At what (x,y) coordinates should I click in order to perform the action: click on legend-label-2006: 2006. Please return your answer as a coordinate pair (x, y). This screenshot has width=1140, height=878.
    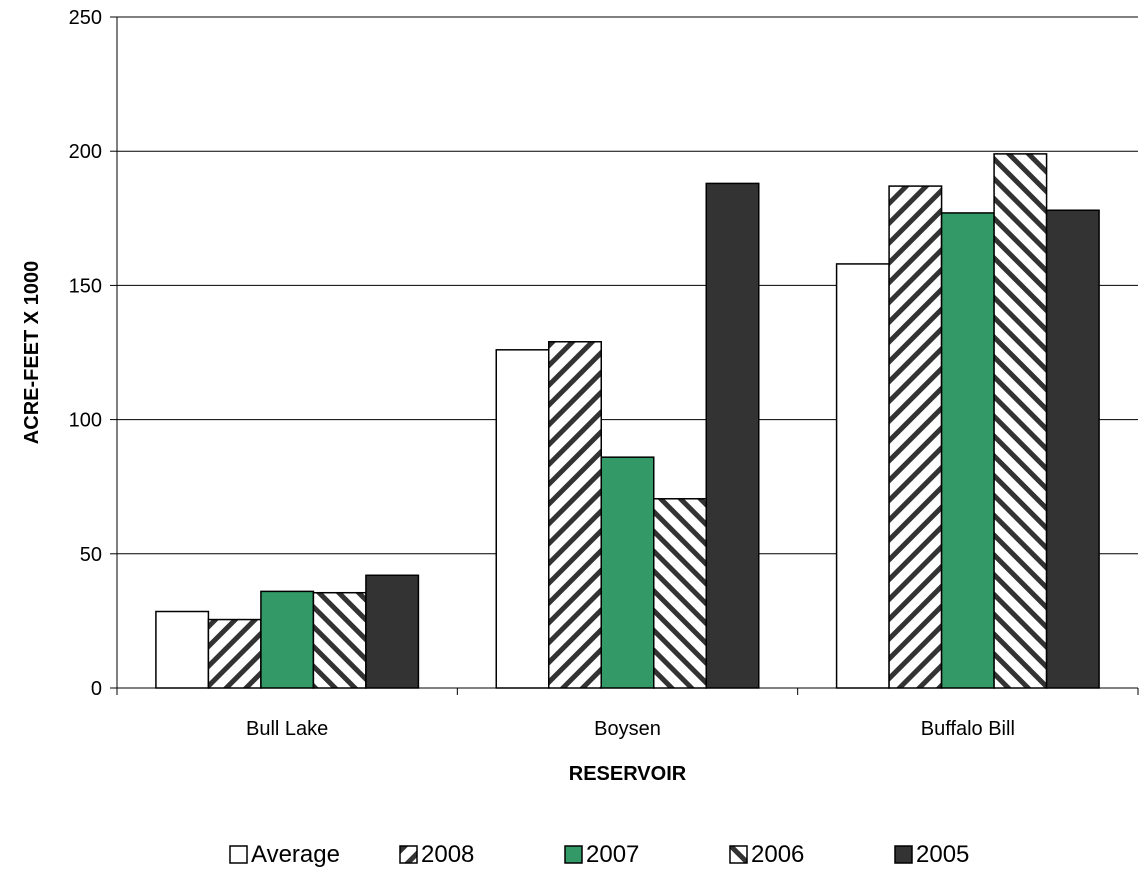
    Looking at the image, I should click on (777, 854).